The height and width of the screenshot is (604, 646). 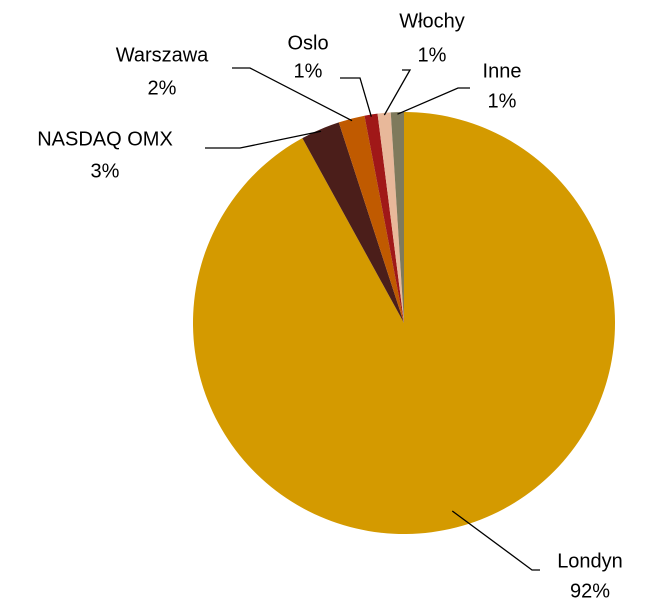 What do you see at coordinates (105, 171) in the screenshot?
I see `slice-value-label: 3%` at bounding box center [105, 171].